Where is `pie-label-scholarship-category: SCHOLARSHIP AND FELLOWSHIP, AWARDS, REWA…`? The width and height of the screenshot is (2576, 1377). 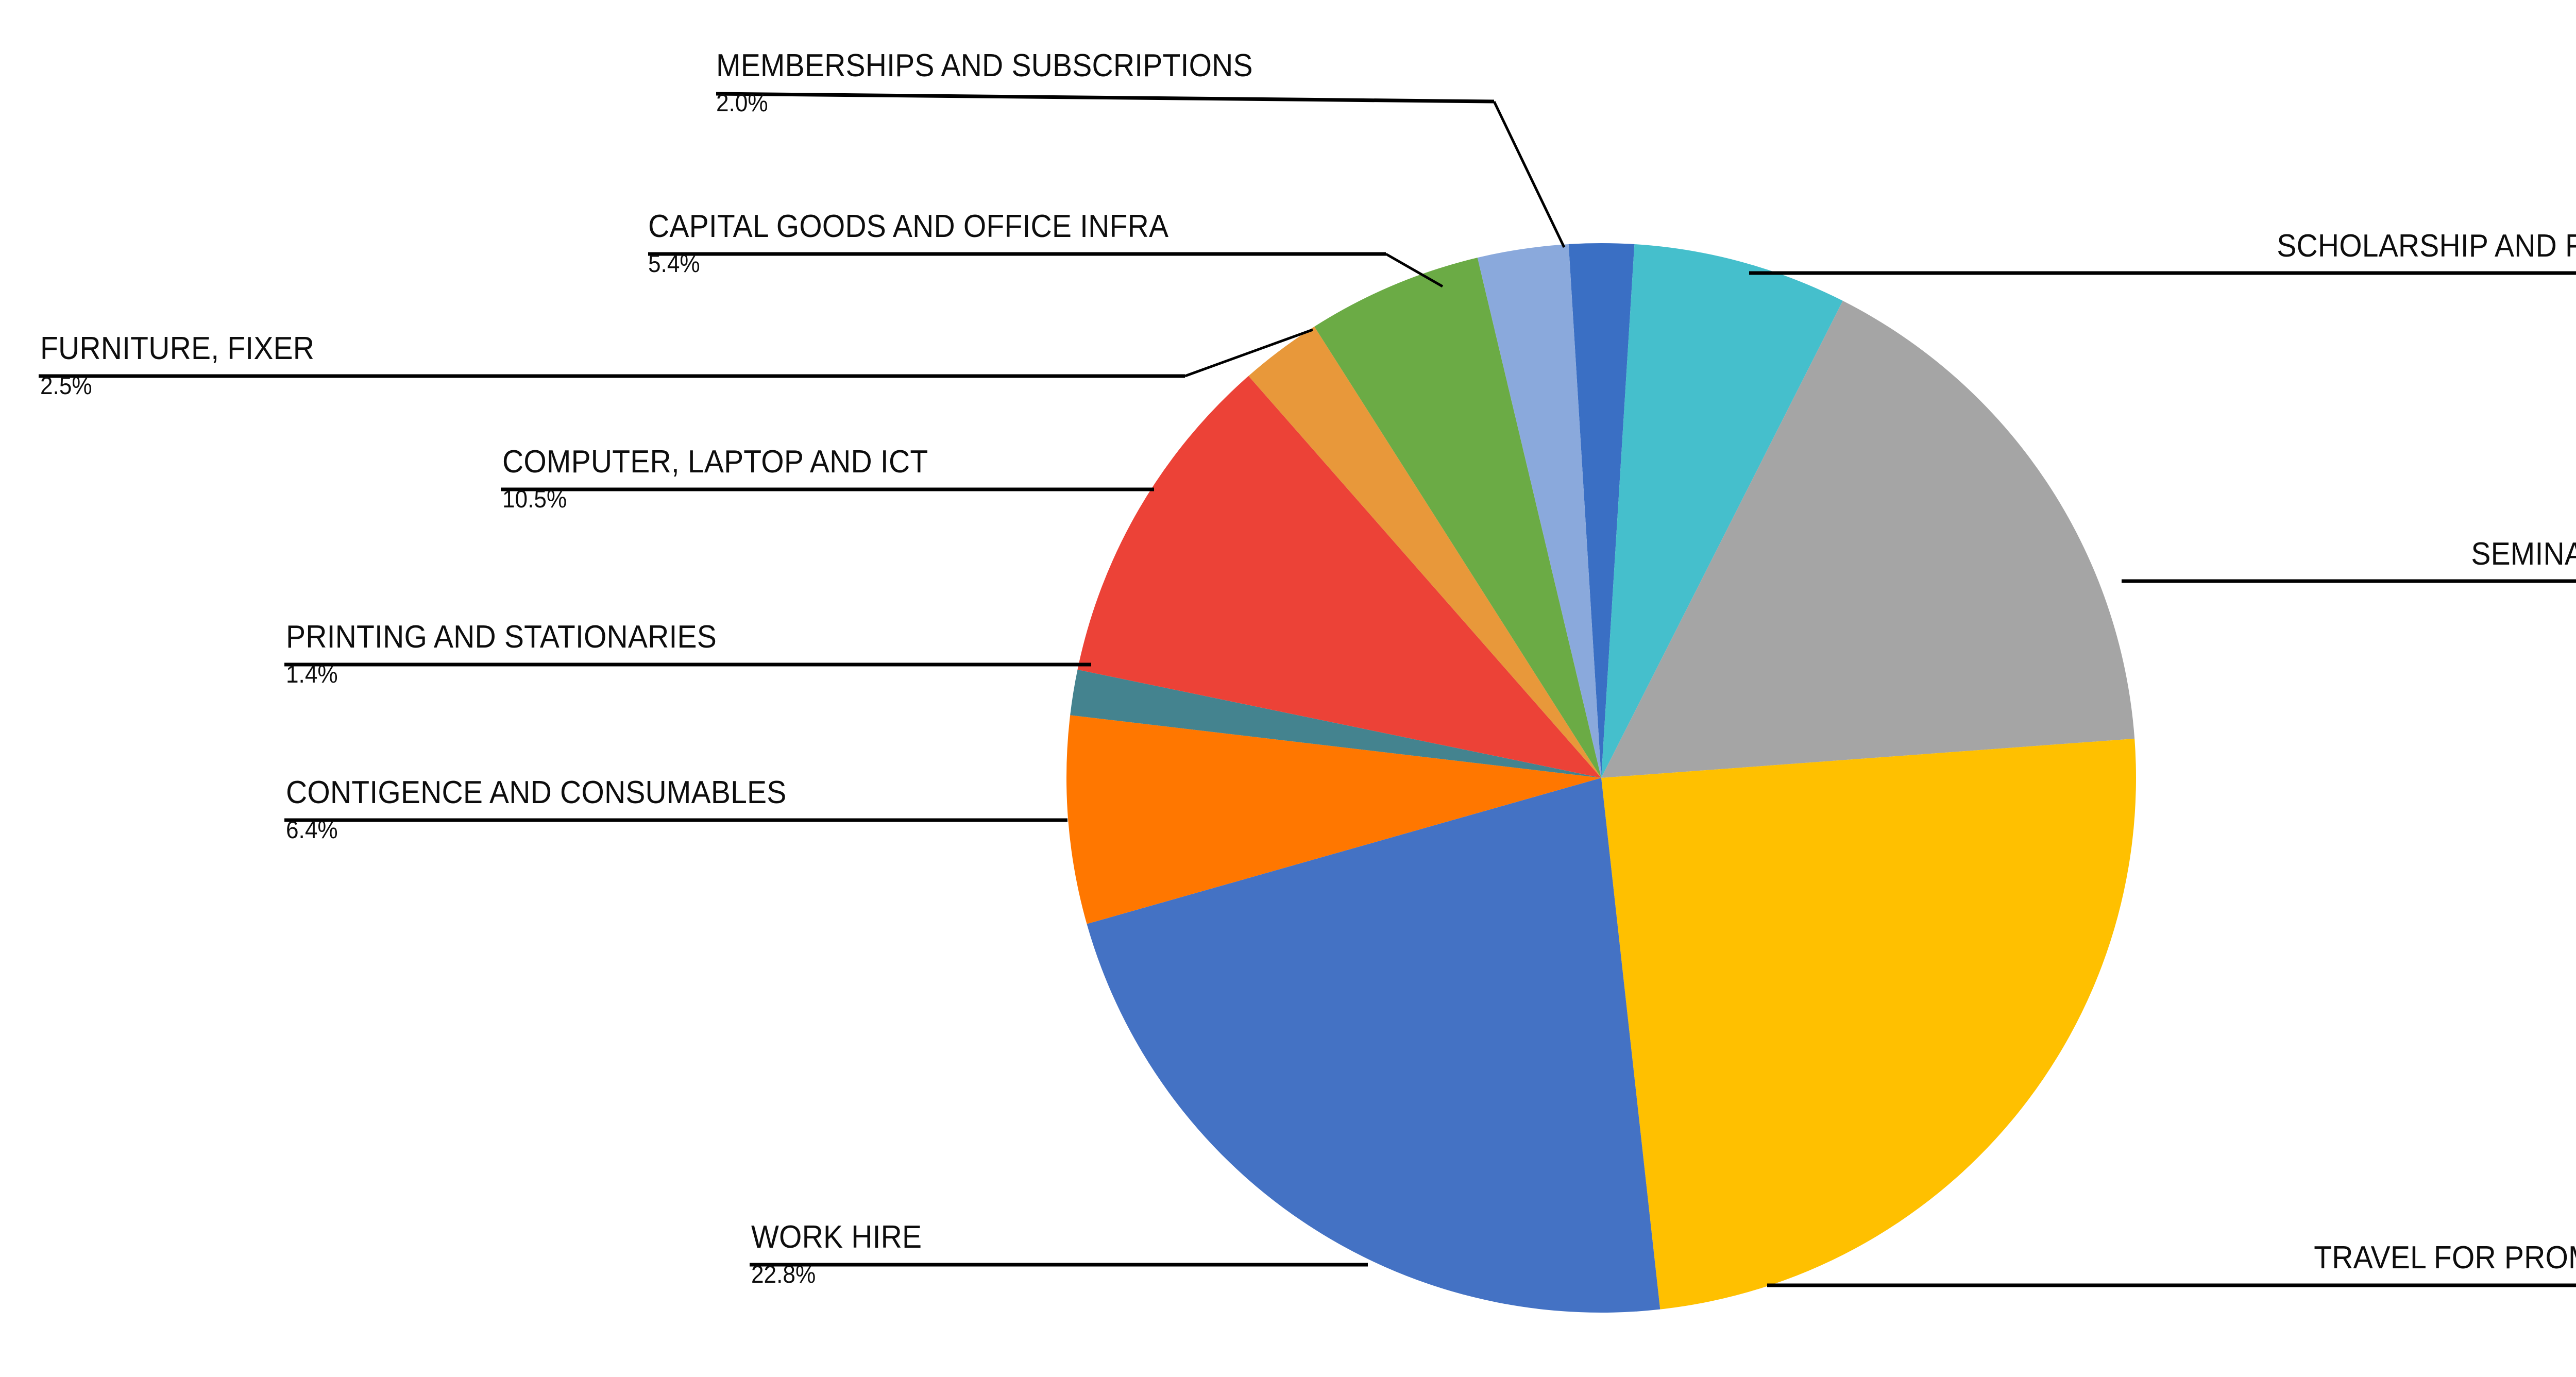 pie-label-scholarship-category: SCHOLARSHIP AND FELLOWSHIP, AWARDS, REWA… is located at coordinates (2426, 246).